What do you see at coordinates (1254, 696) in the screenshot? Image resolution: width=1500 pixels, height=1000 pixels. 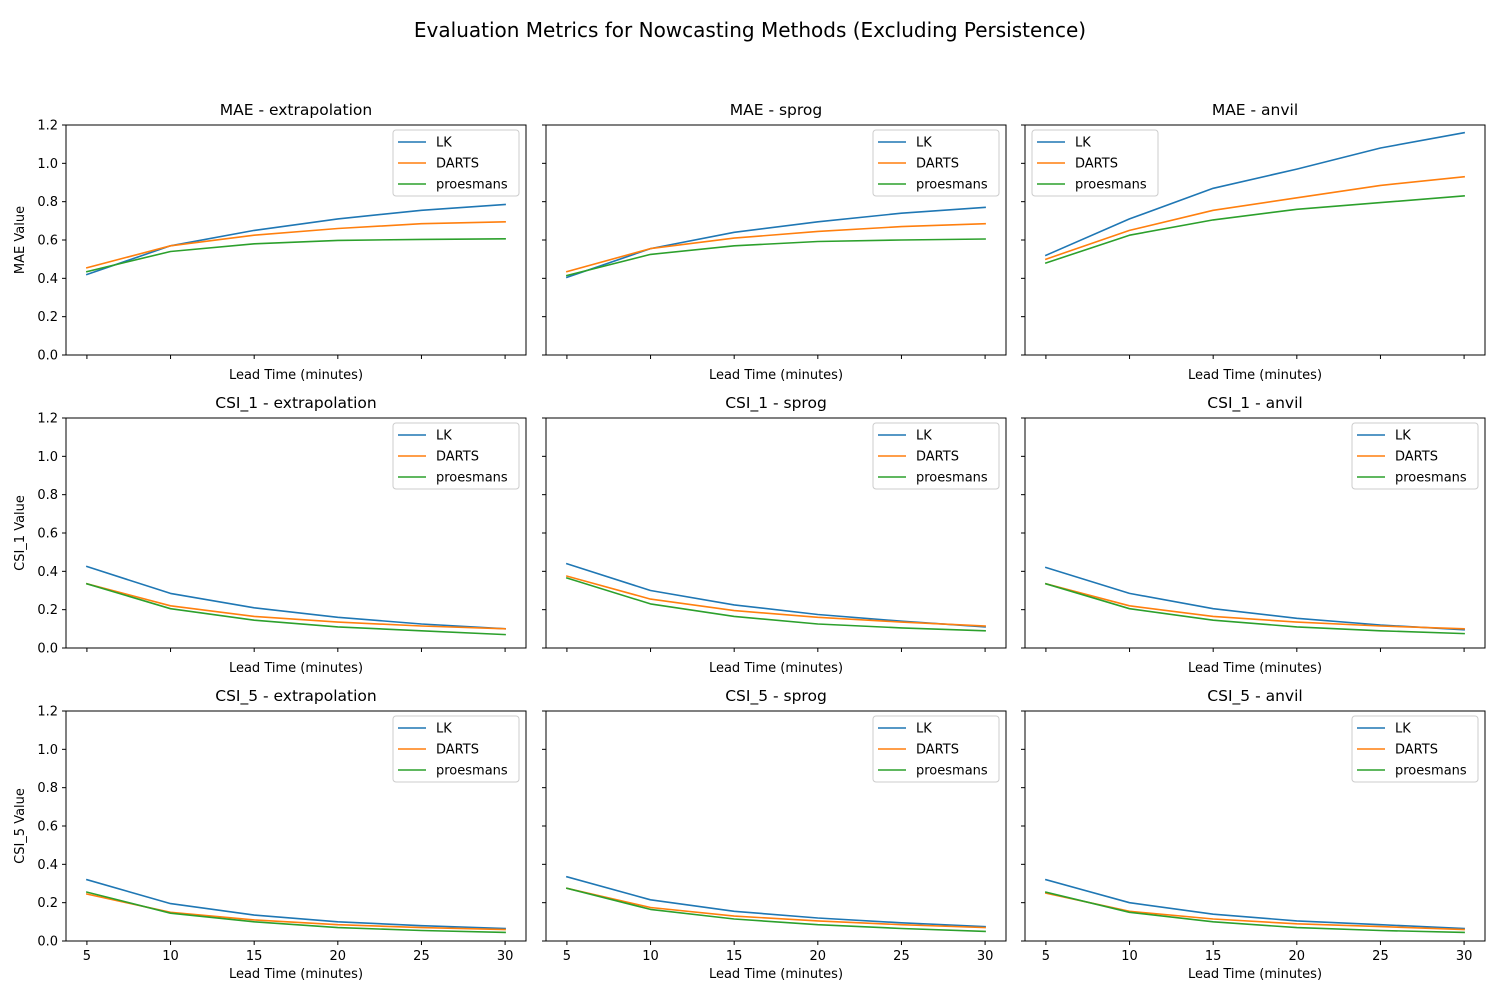 I see `subplot-title: CSI_5 - anvil` at bounding box center [1254, 696].